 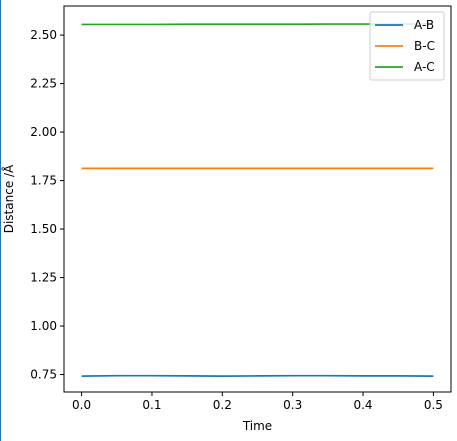 What do you see at coordinates (292, 405) in the screenshot?
I see `x-tick-label: 0.3` at bounding box center [292, 405].